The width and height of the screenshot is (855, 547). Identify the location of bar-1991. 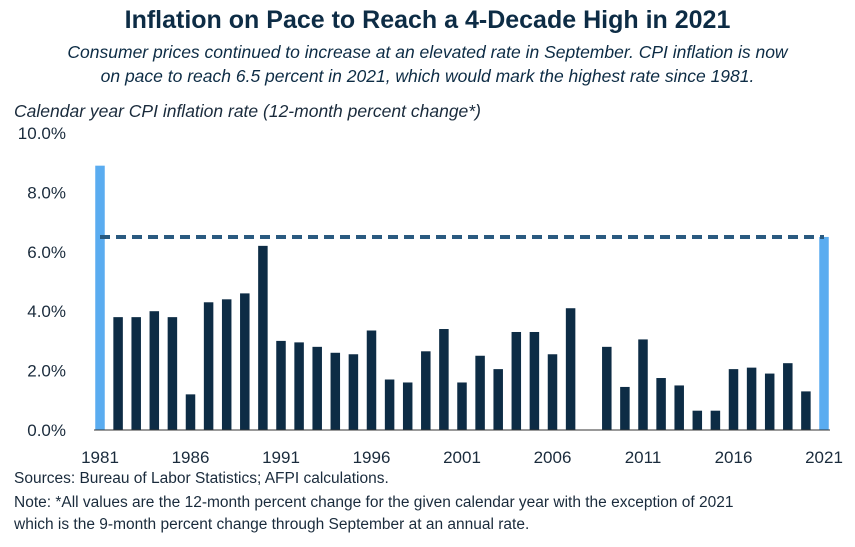
(281, 385).